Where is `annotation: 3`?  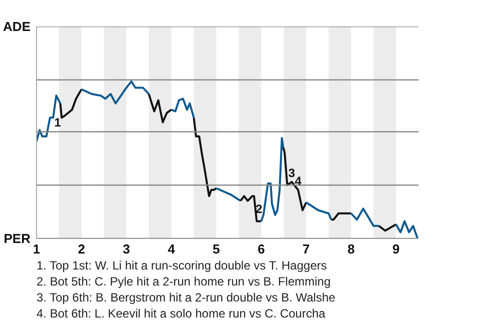
annotation: 3 is located at coordinates (292, 173).